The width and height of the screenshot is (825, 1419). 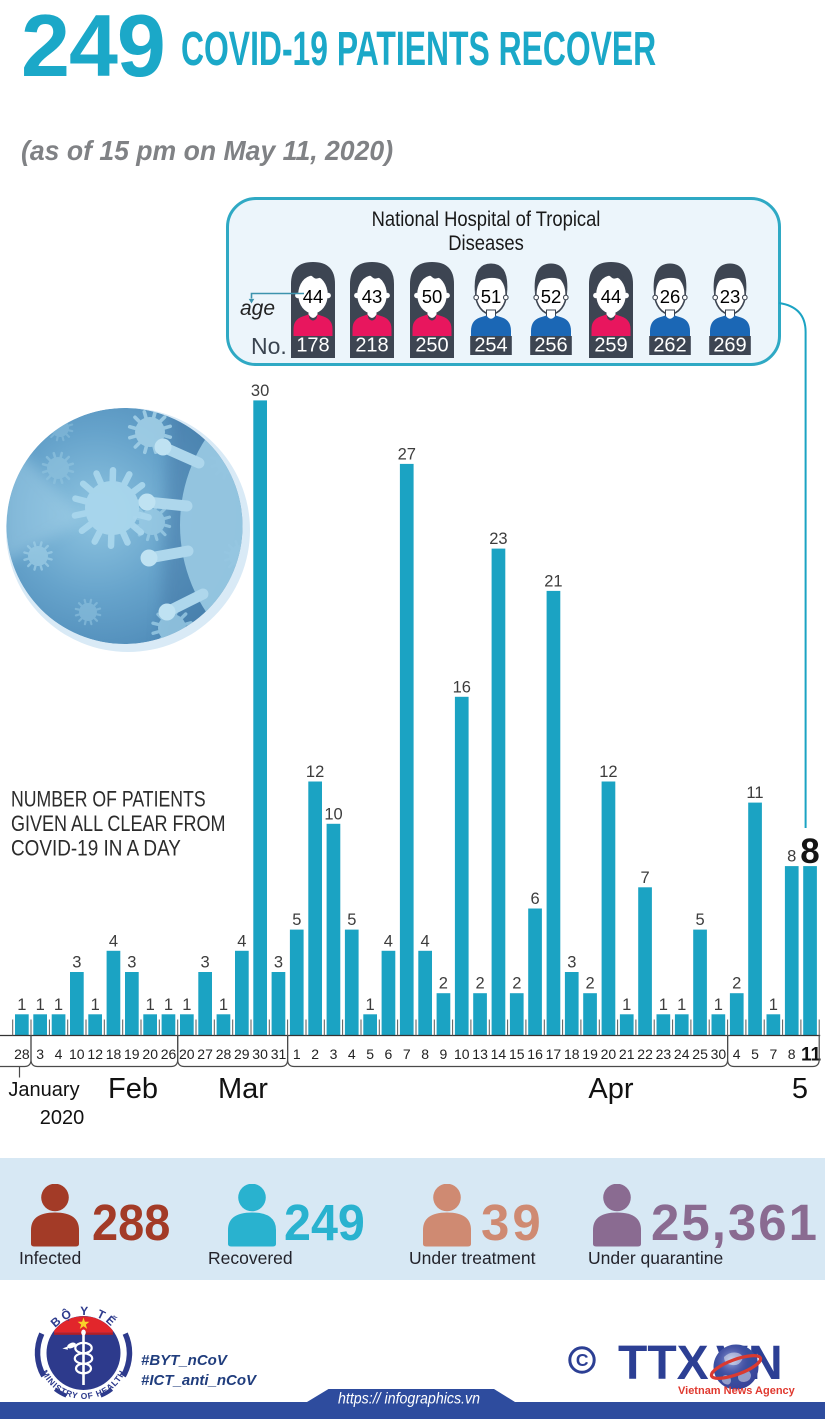 I want to click on svg-text: https:// infographics.vn, so click(x=409, y=1399).